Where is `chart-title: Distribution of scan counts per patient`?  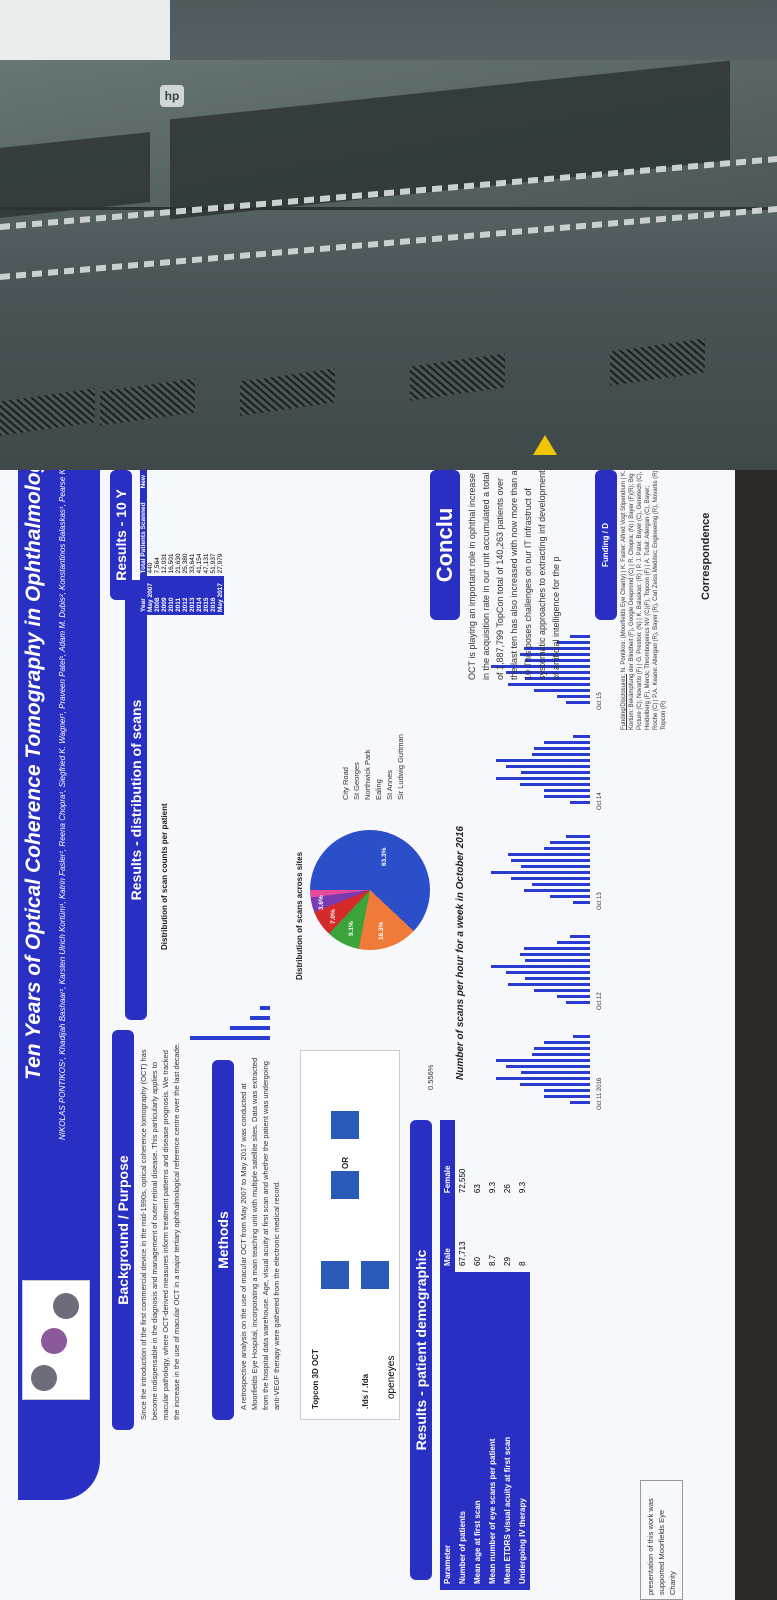 chart-title: Distribution of scan counts per patient is located at coordinates (164, 876).